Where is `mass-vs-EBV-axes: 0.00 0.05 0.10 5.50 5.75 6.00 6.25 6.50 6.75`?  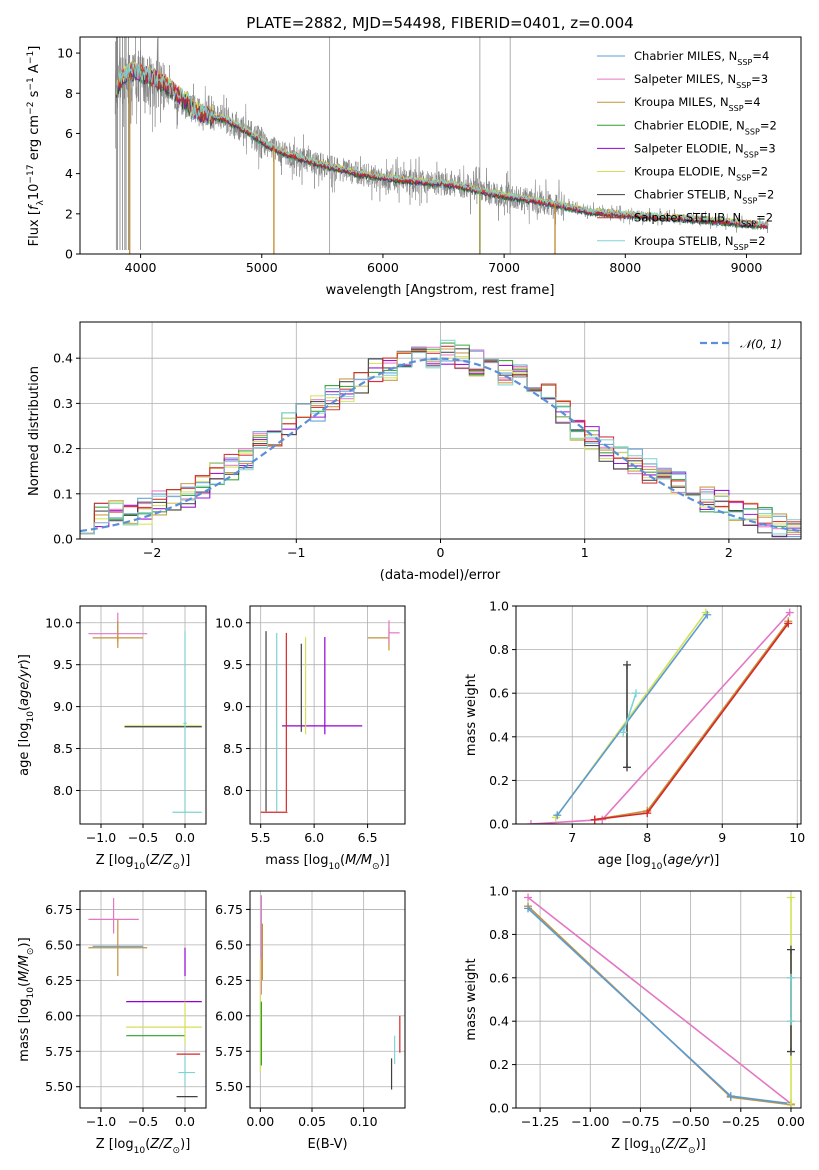
mass-vs-EBV-axes: 0.00 0.05 0.10 5.50 5.75 6.00 6.25 6.50 6.75 is located at coordinates (310, 1009).